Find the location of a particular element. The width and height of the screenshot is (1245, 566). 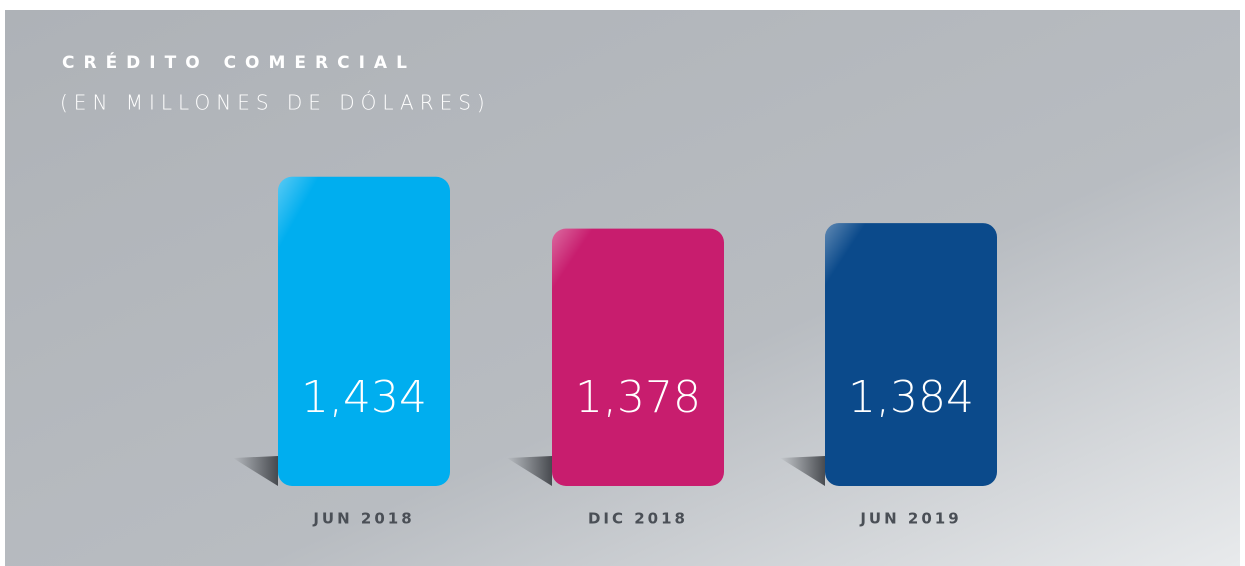

x-tick-label: DIC 2018 is located at coordinates (638, 519).